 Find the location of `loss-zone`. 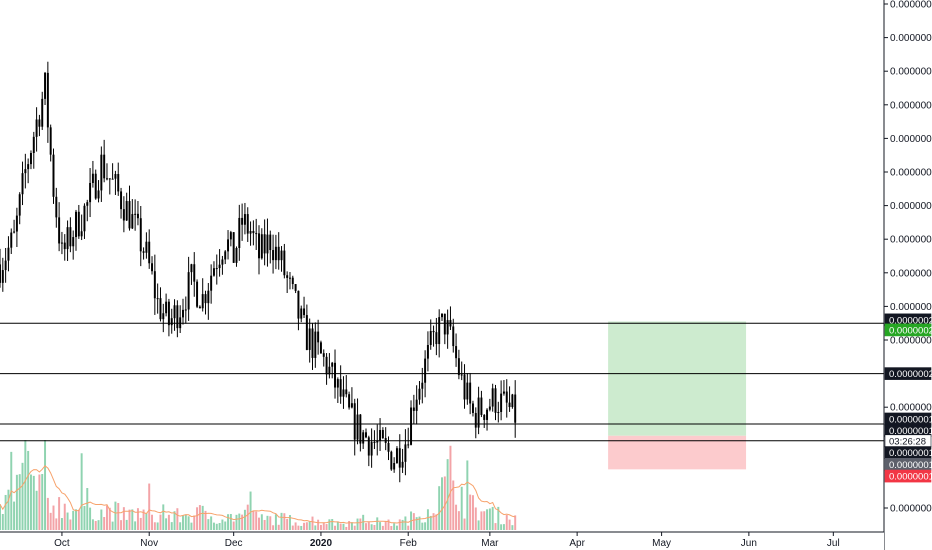

loss-zone is located at coordinates (677, 452).